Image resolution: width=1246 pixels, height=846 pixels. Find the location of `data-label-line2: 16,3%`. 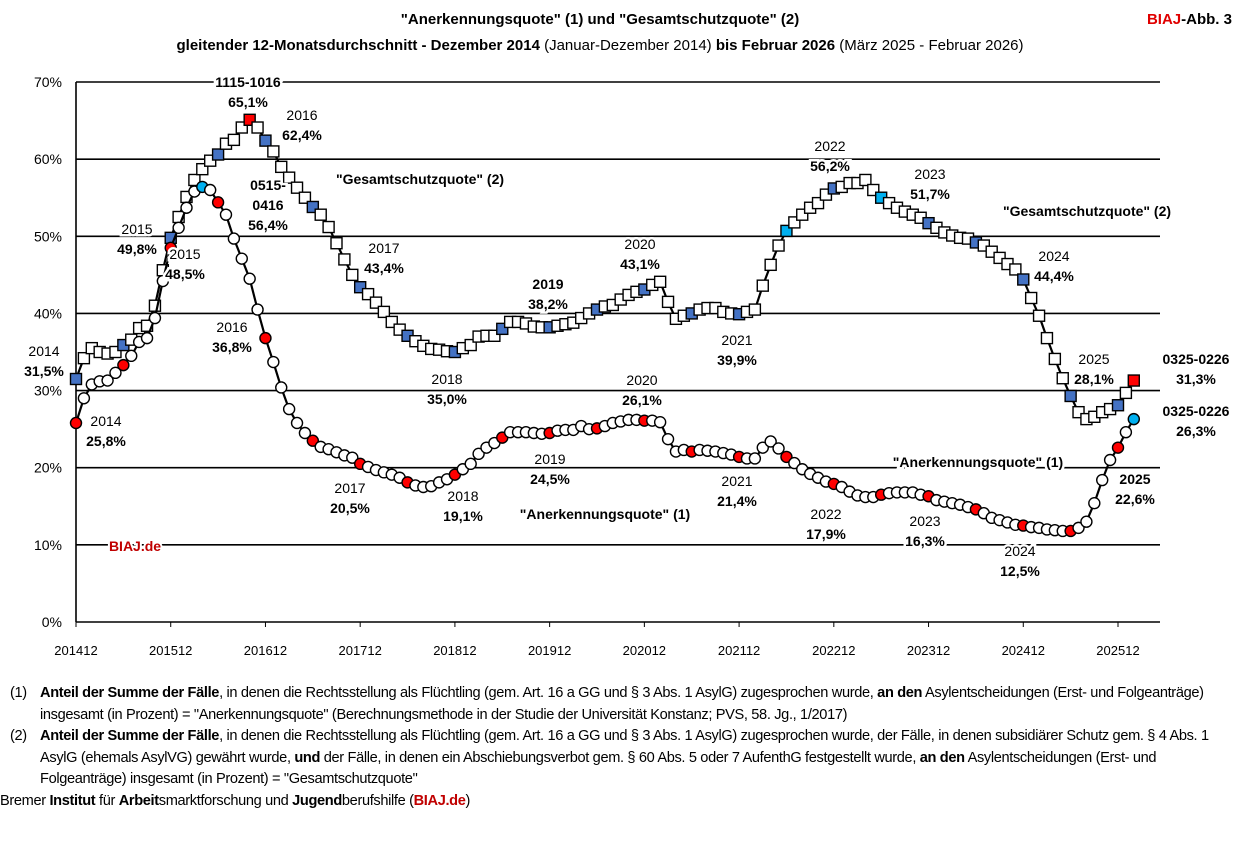

data-label-line2: 16,3% is located at coordinates (925, 541).